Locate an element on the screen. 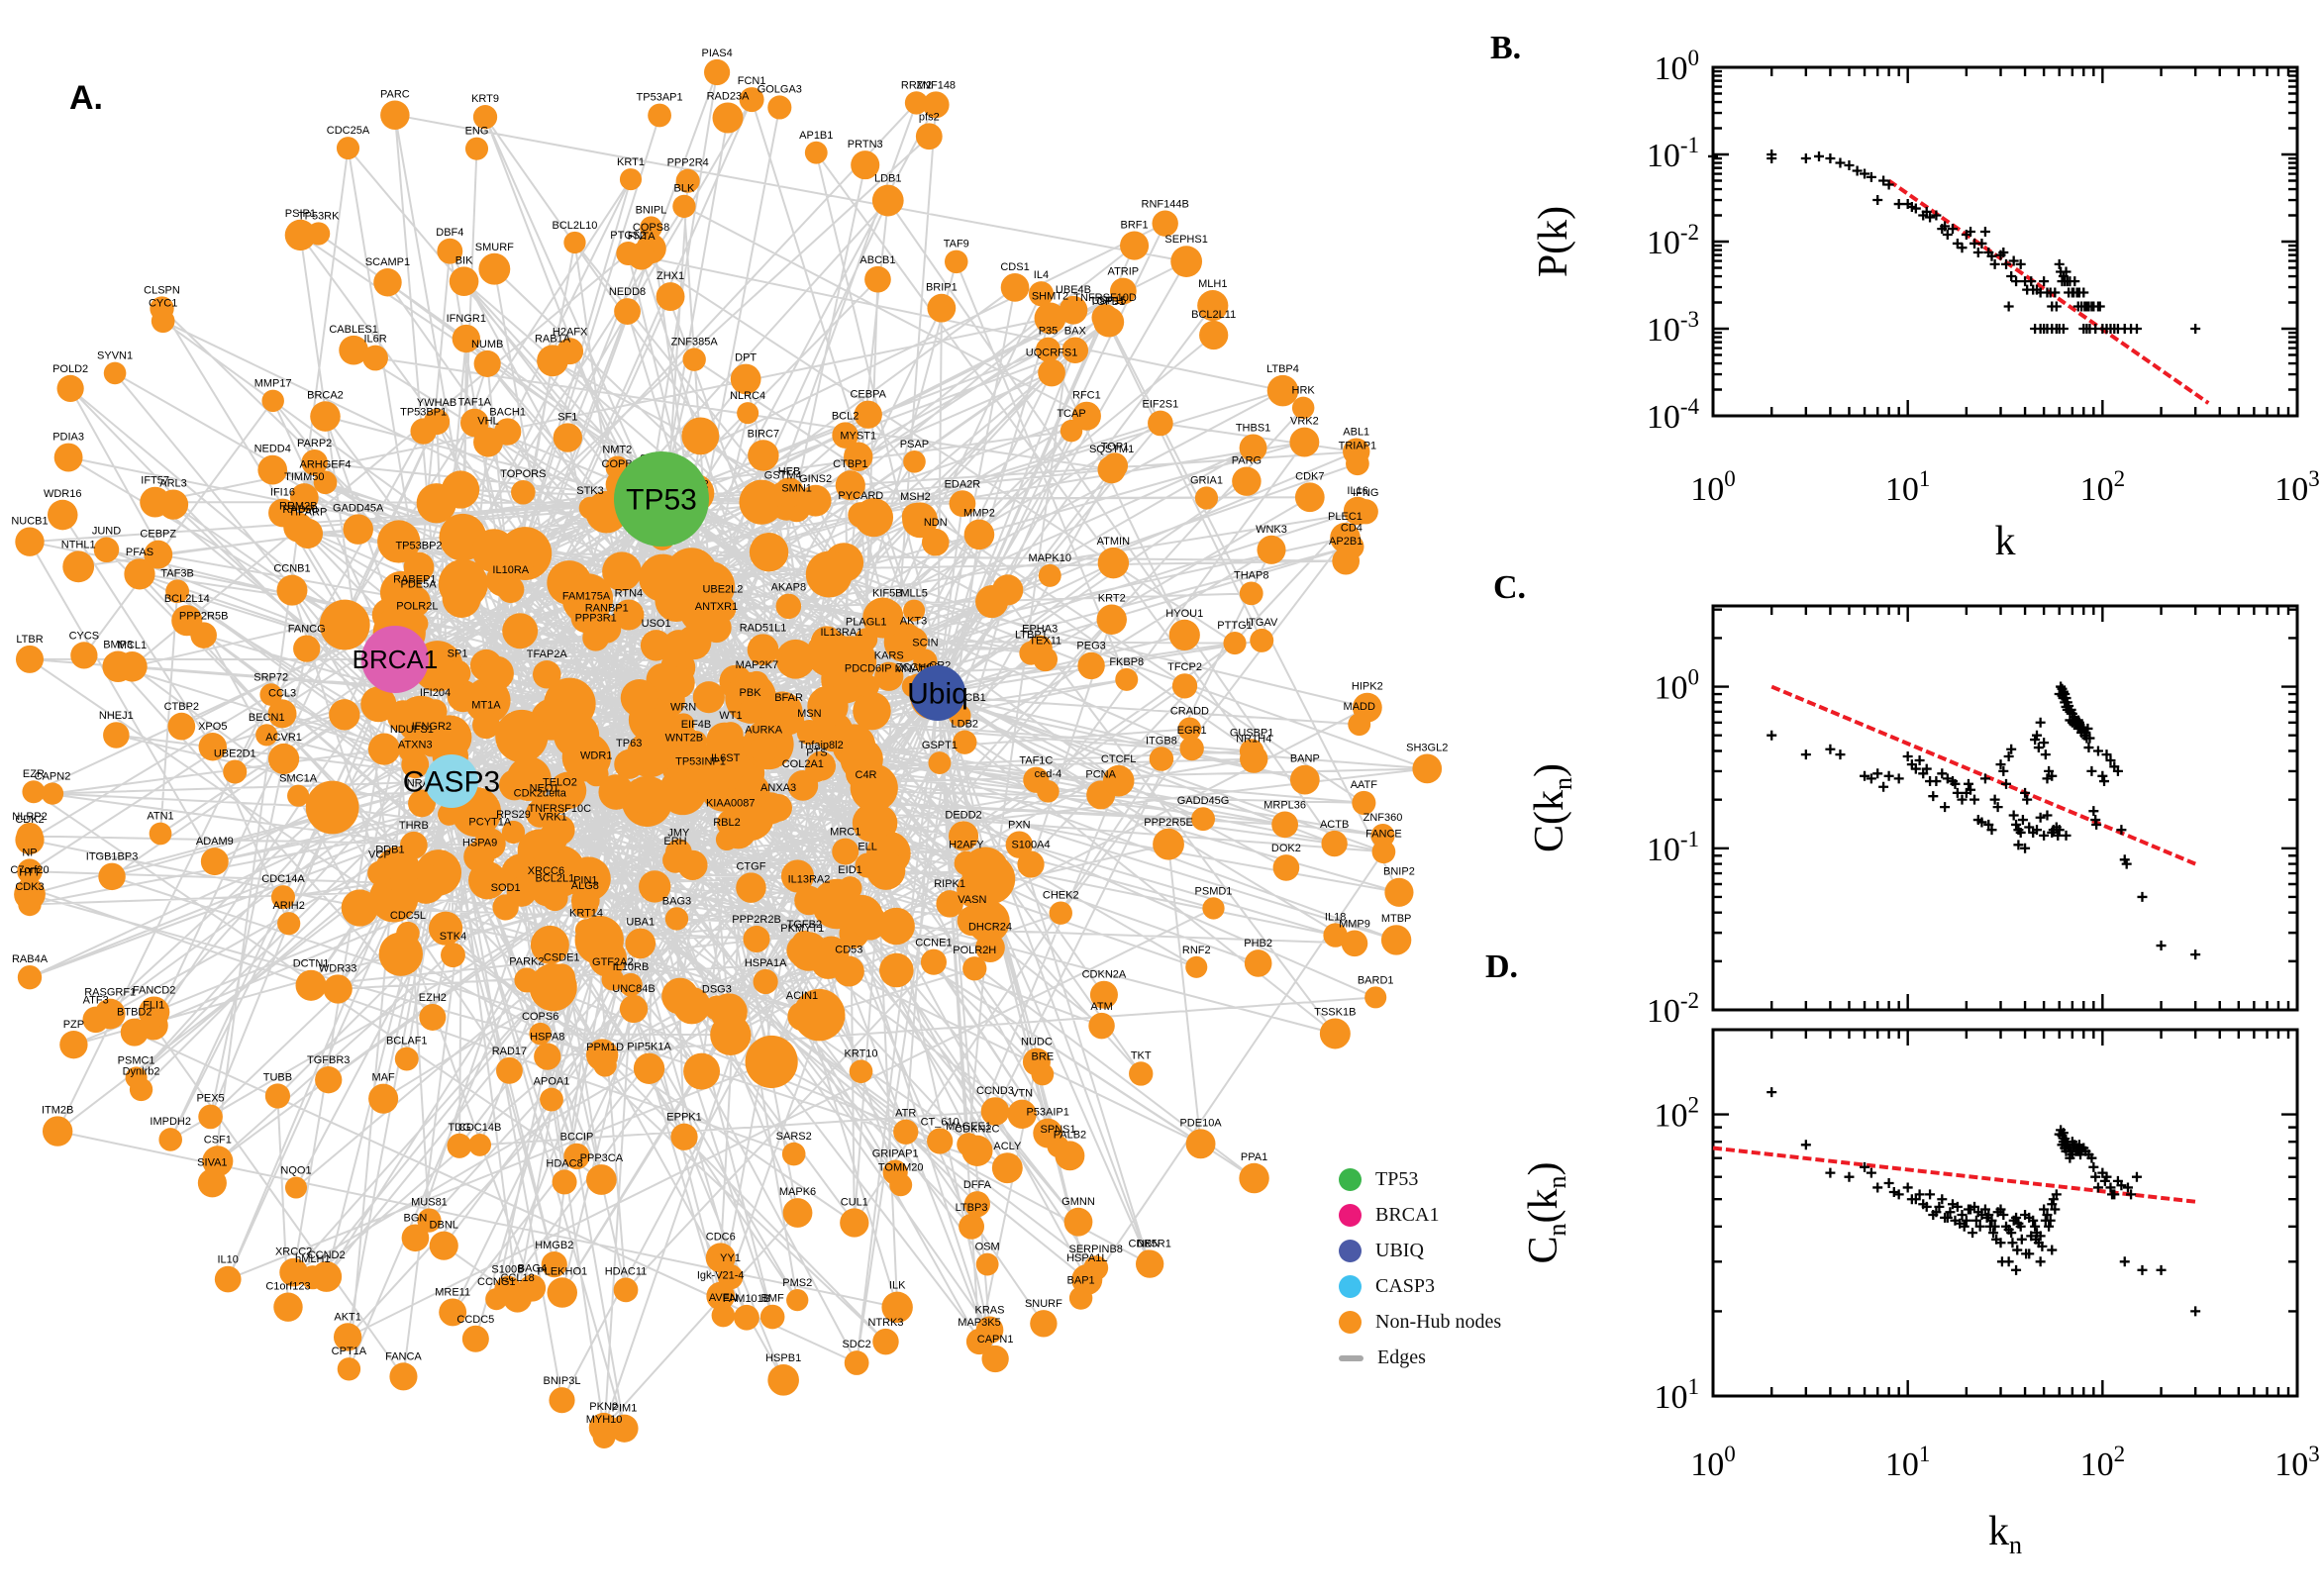 Image resolution: width=2323 pixels, height=1596 pixels. hub-node-label: TP53 is located at coordinates (661, 500).